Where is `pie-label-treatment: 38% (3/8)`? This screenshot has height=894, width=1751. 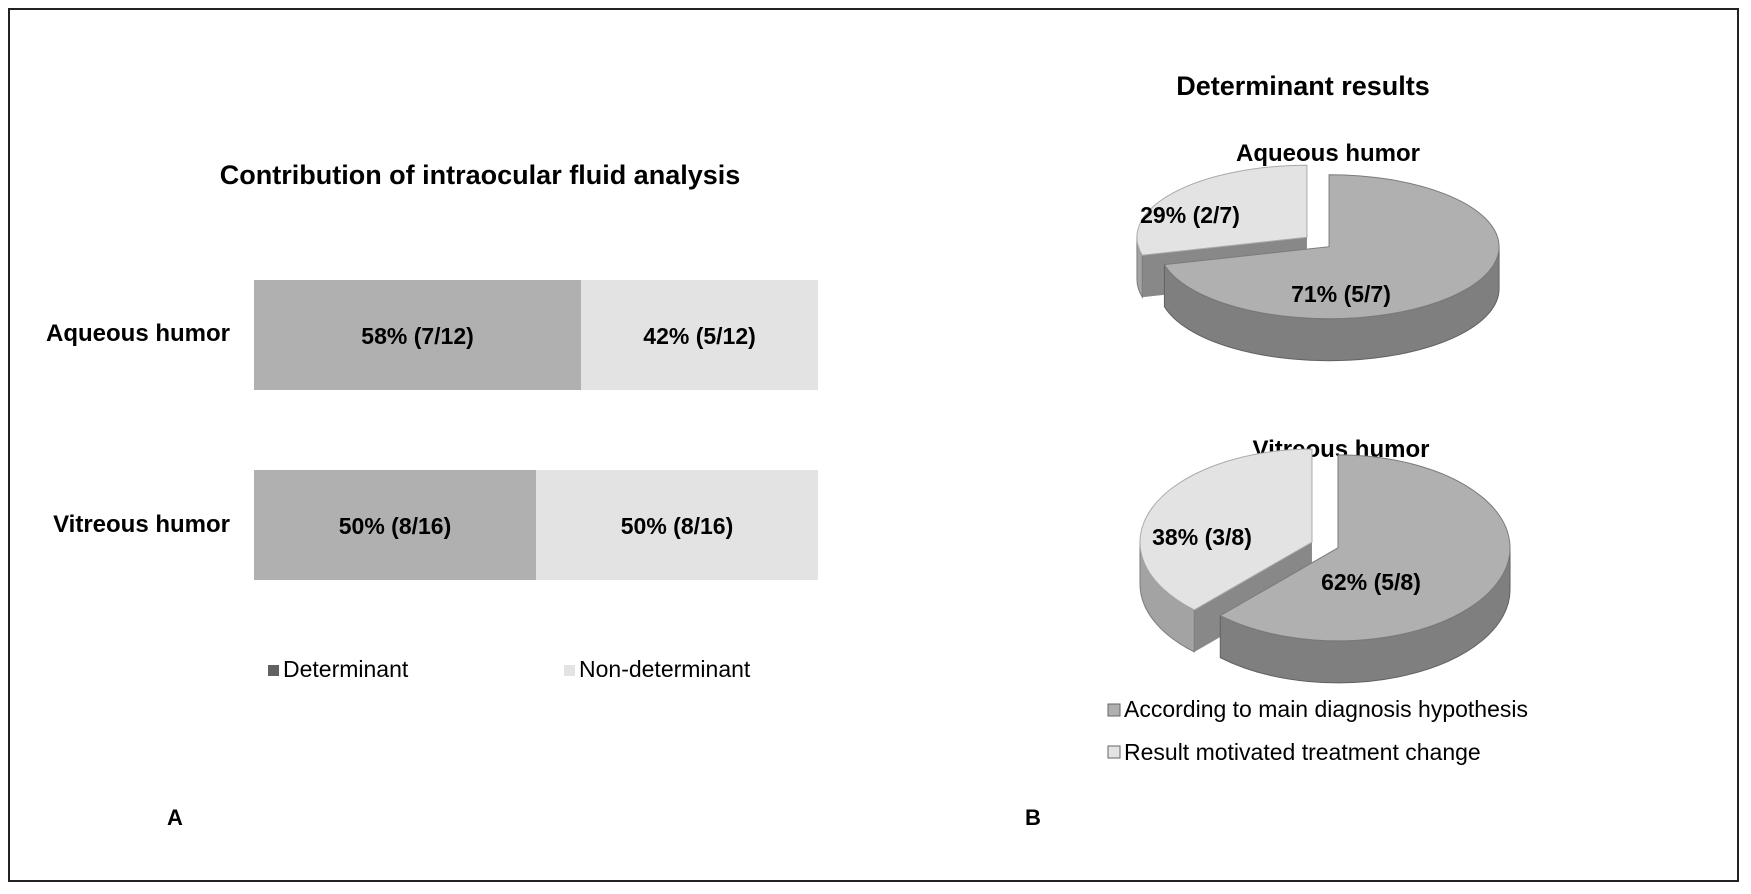
pie-label-treatment: 38% (3/8) is located at coordinates (1202, 537).